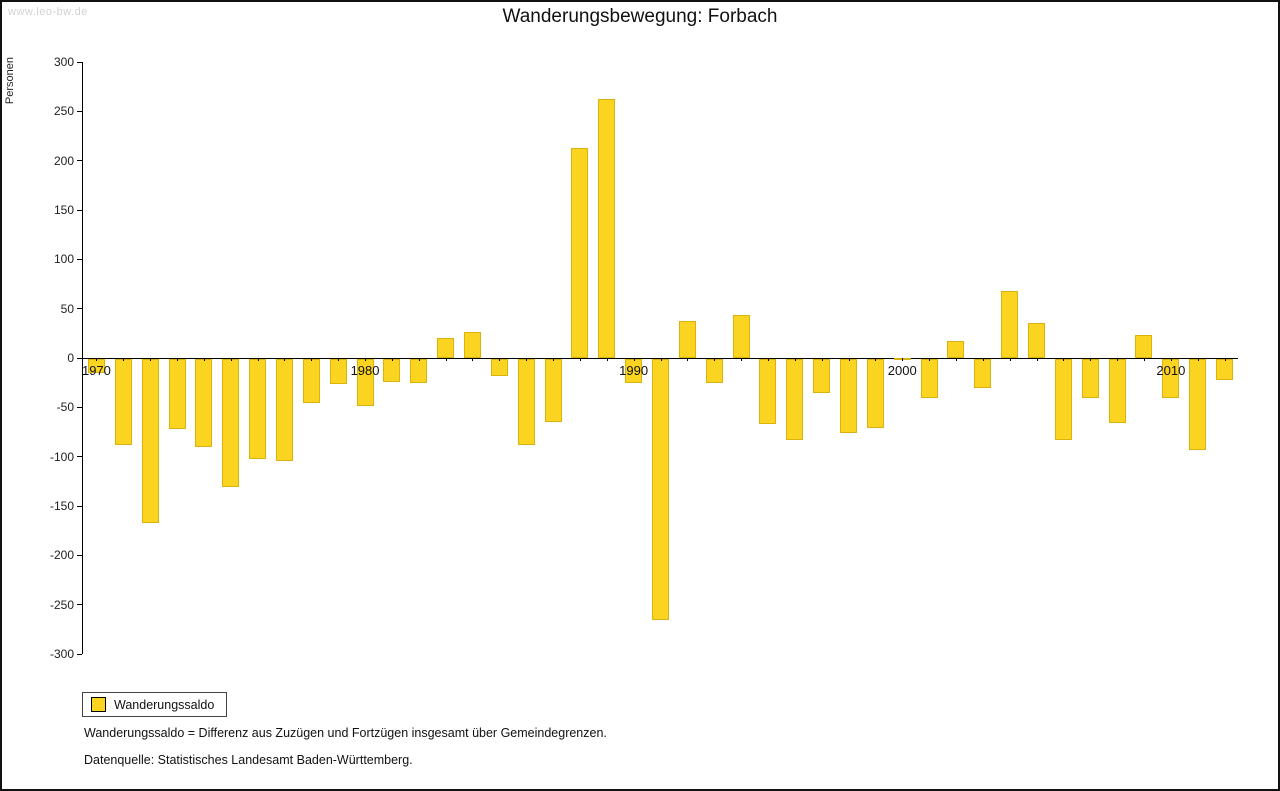 The height and width of the screenshot is (791, 1280). I want to click on y-axis-tick-label: -250, so click(61, 604).